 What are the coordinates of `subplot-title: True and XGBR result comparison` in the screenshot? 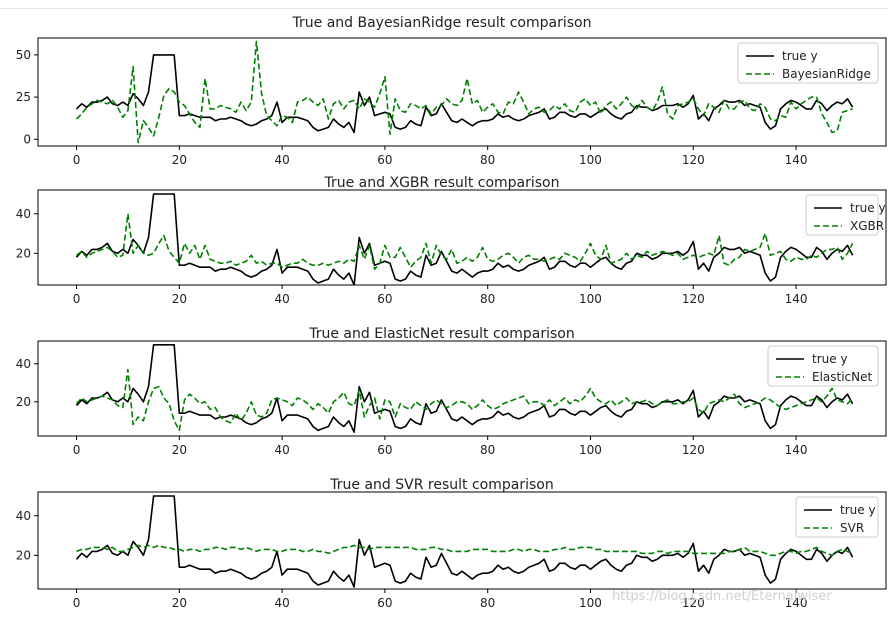 It's located at (442, 183).